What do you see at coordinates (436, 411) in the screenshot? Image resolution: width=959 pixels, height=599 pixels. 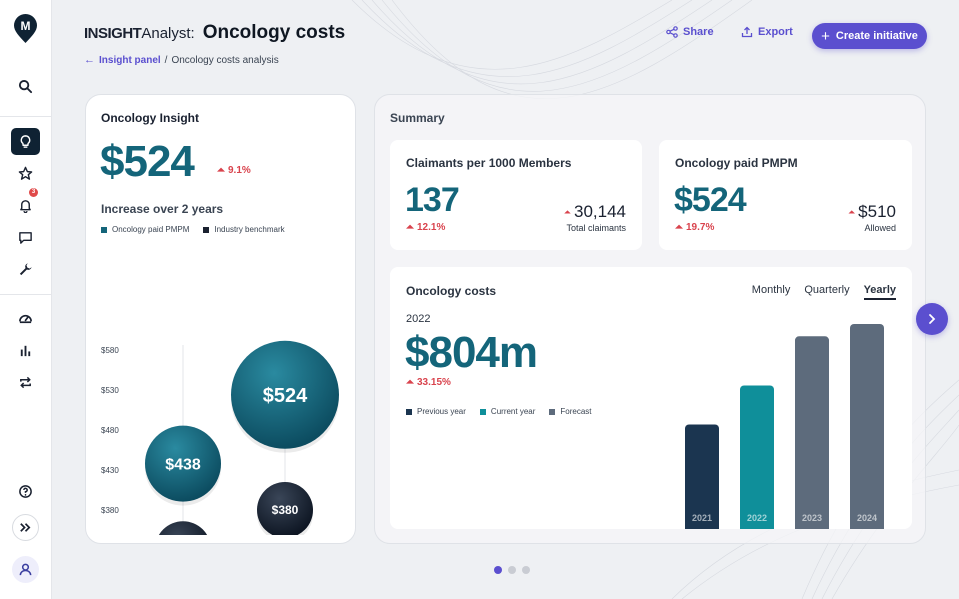 I see `legend-item-previous-year: Previous year` at bounding box center [436, 411].